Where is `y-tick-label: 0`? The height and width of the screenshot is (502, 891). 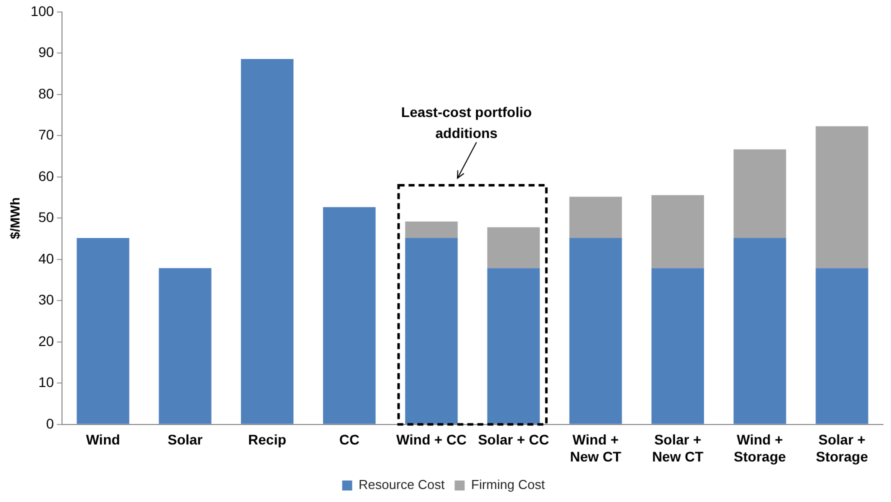
y-tick-label: 0 is located at coordinates (50, 423).